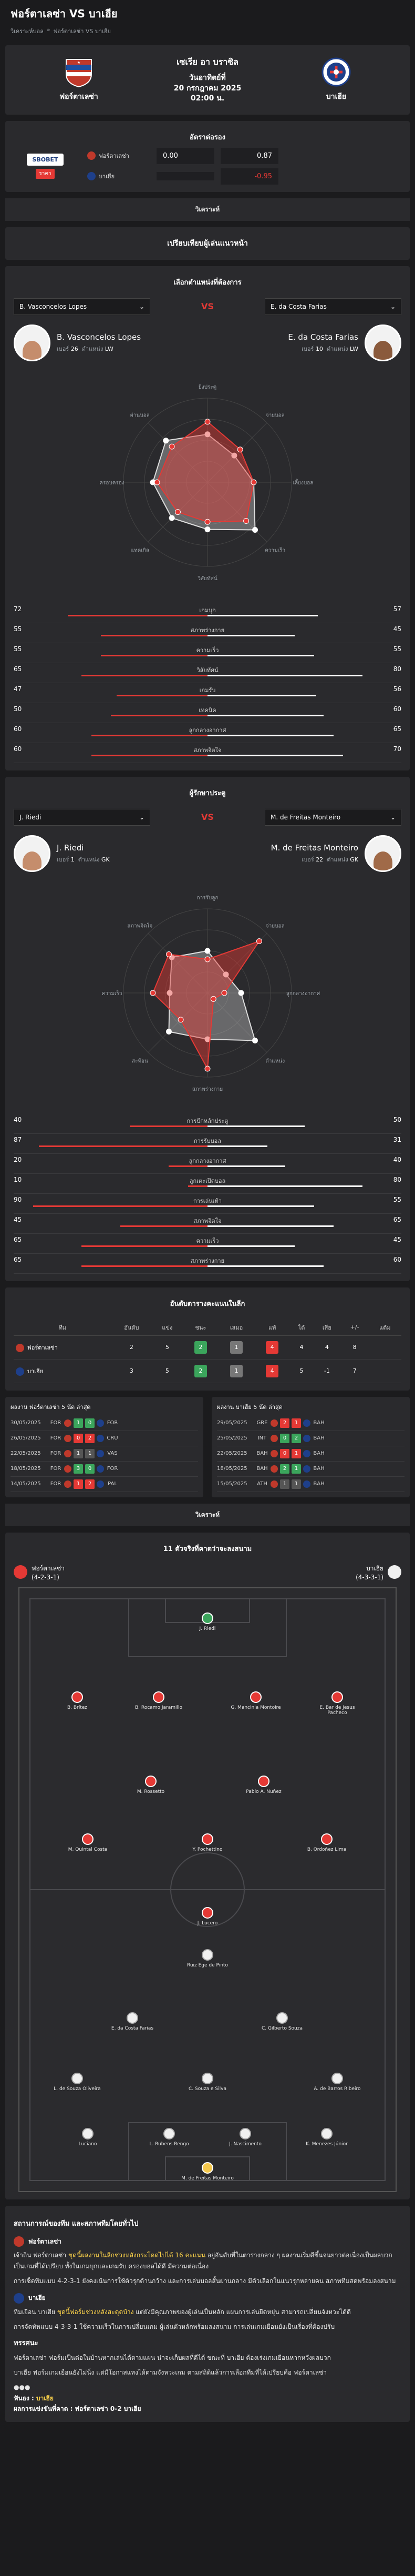 This screenshot has height=2576, width=415. What do you see at coordinates (310, 1424) in the screenshot?
I see `form-row: 29/05/2025 GRE 2 1 BAH` at bounding box center [310, 1424].